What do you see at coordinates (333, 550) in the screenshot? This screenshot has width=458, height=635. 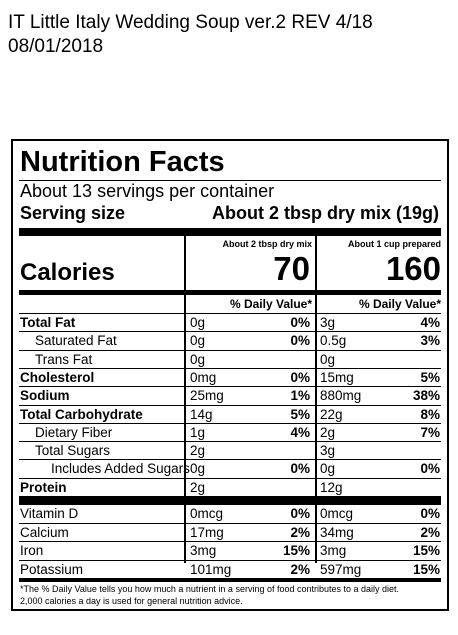 I see `amount-col2: 3mg` at bounding box center [333, 550].